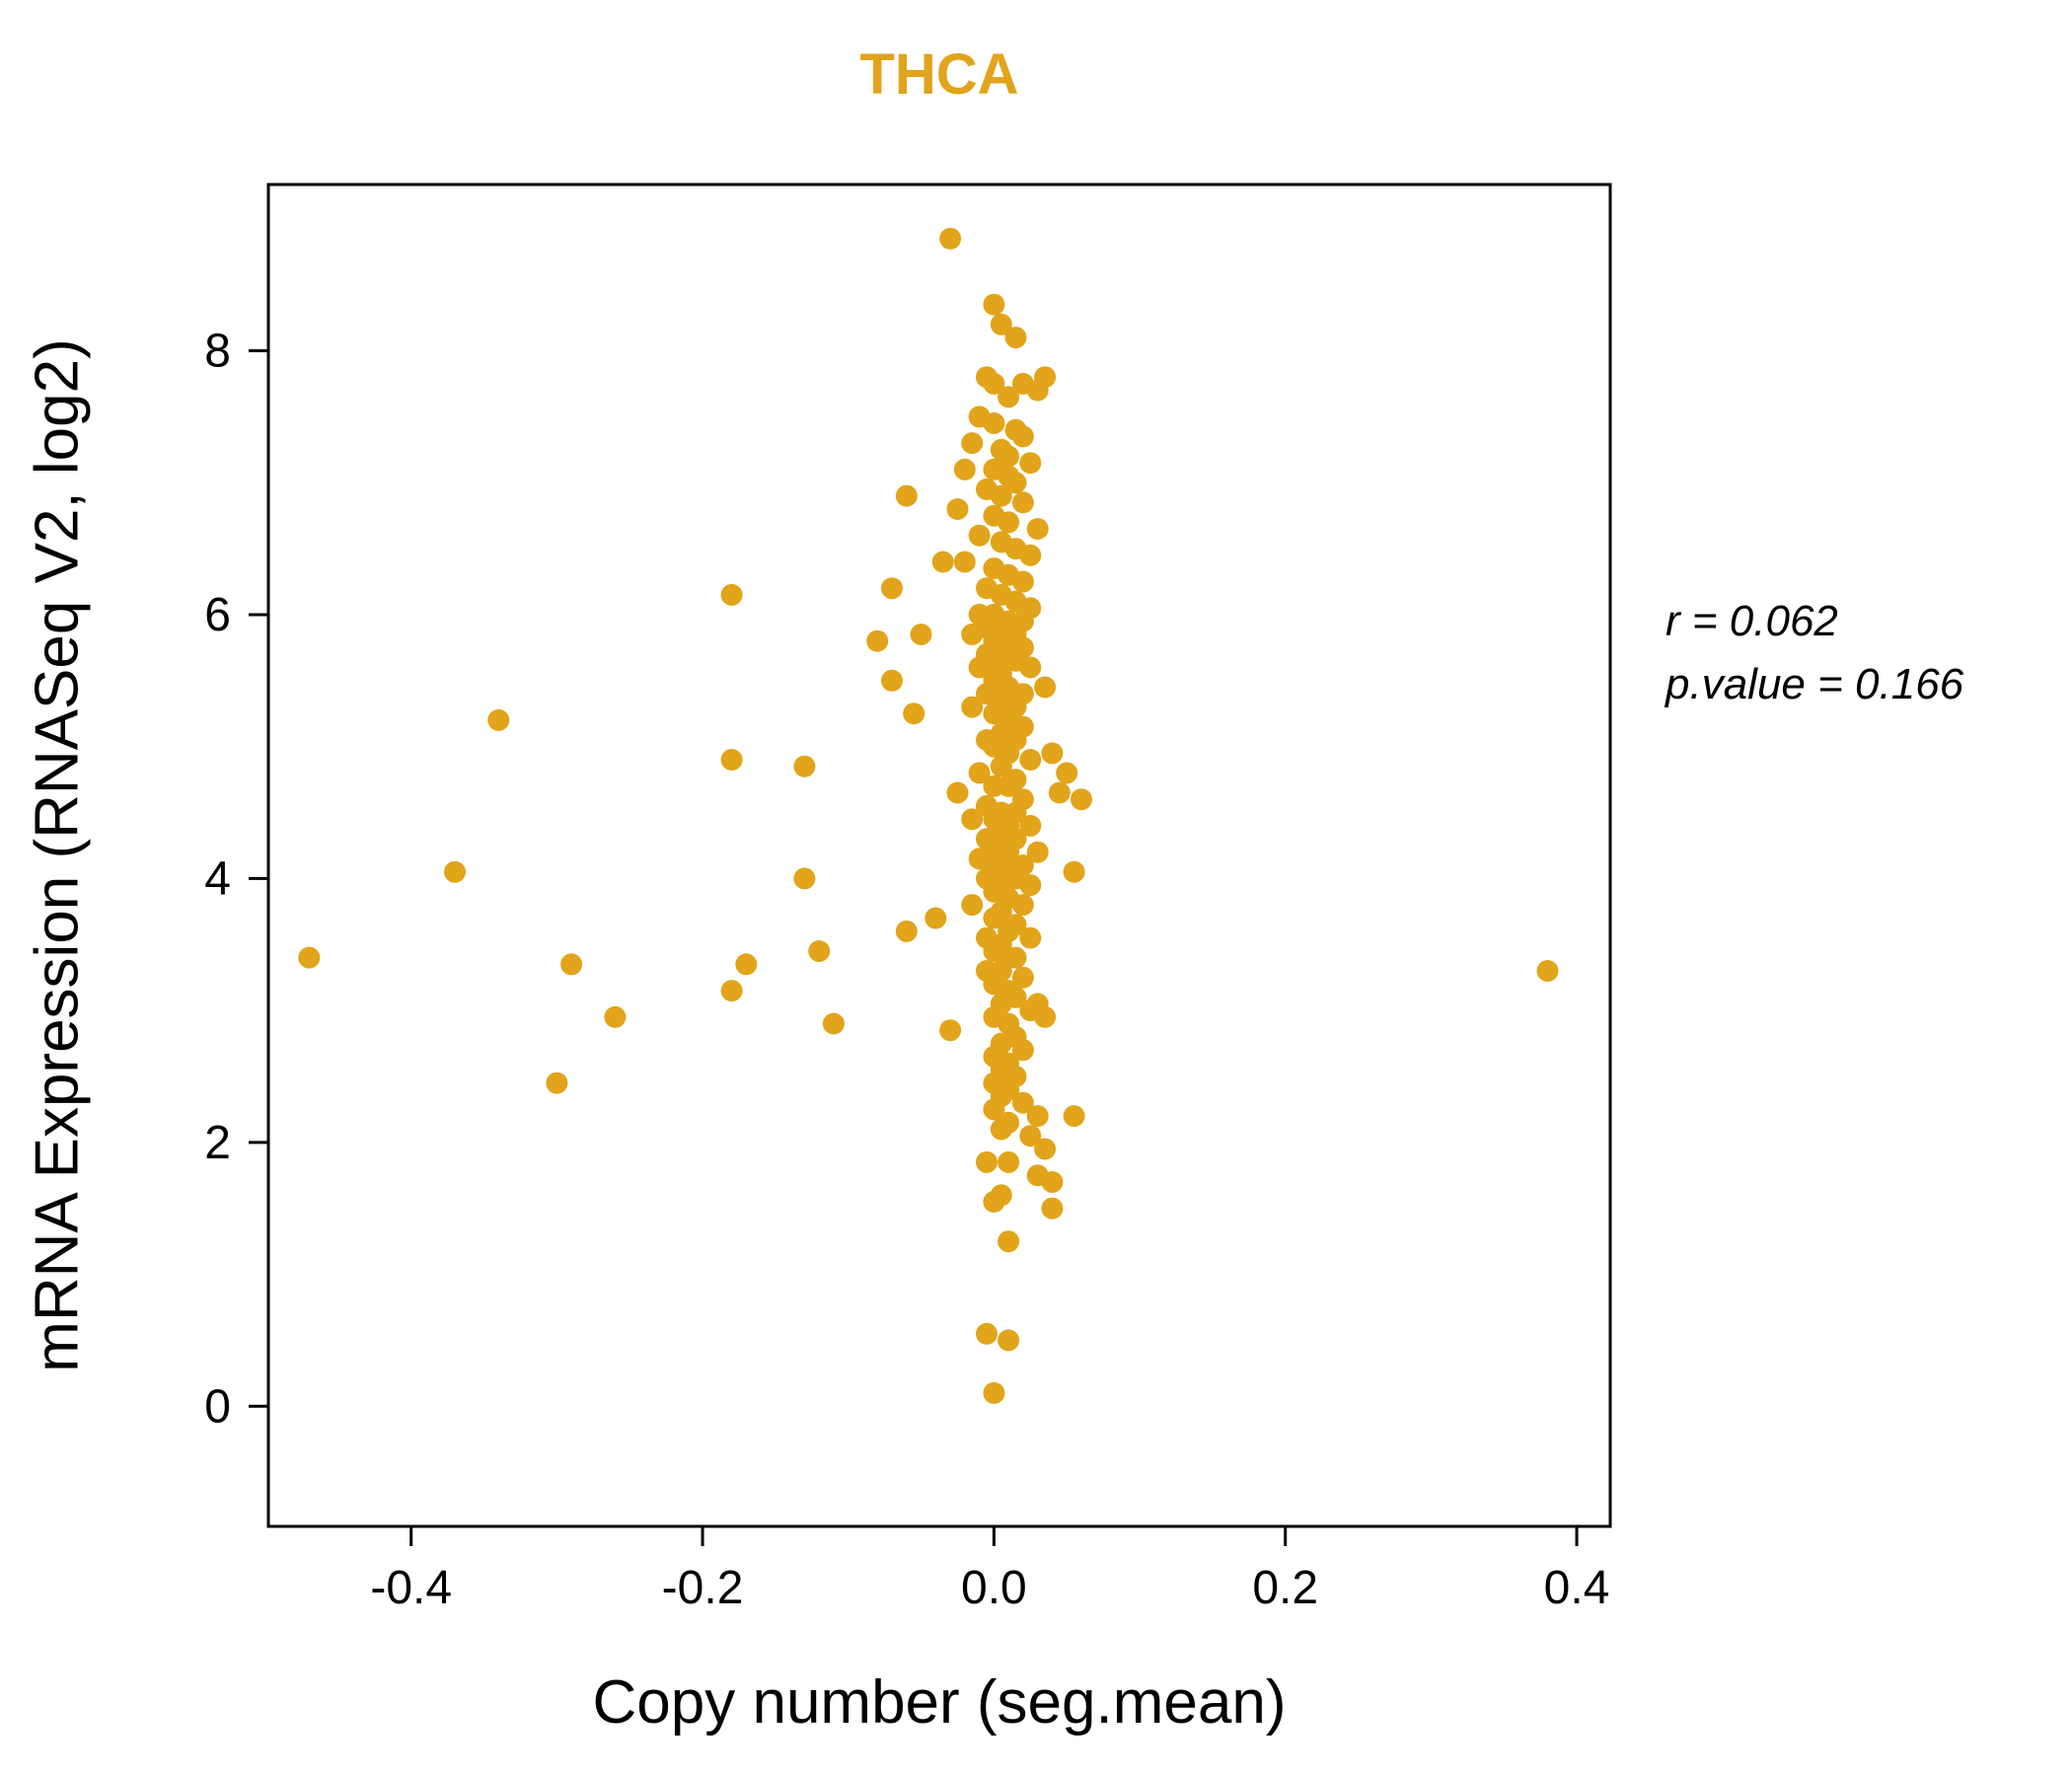 Image resolution: width=2072 pixels, height=1776 pixels. I want to click on correlation-text: r = 0.062, so click(1751, 621).